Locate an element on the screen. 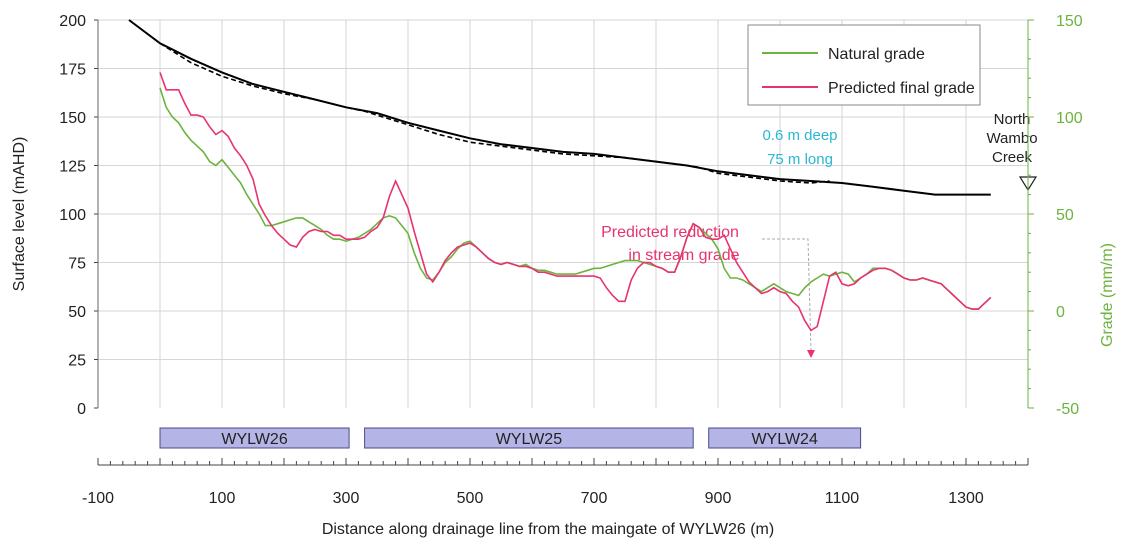  y-tick-label: 25 is located at coordinates (77, 361).